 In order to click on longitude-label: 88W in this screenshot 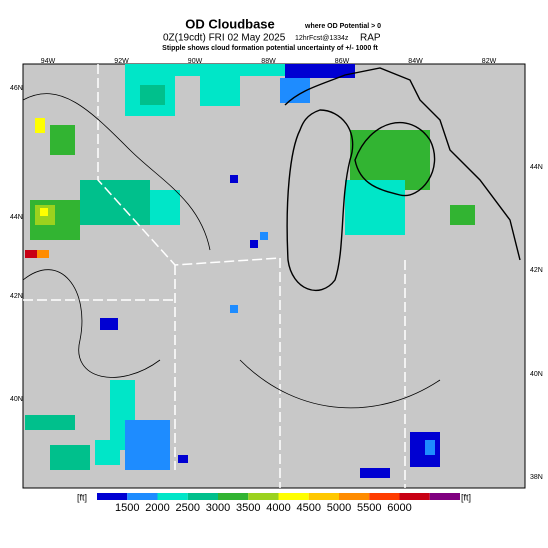, I will do `click(268, 61)`.